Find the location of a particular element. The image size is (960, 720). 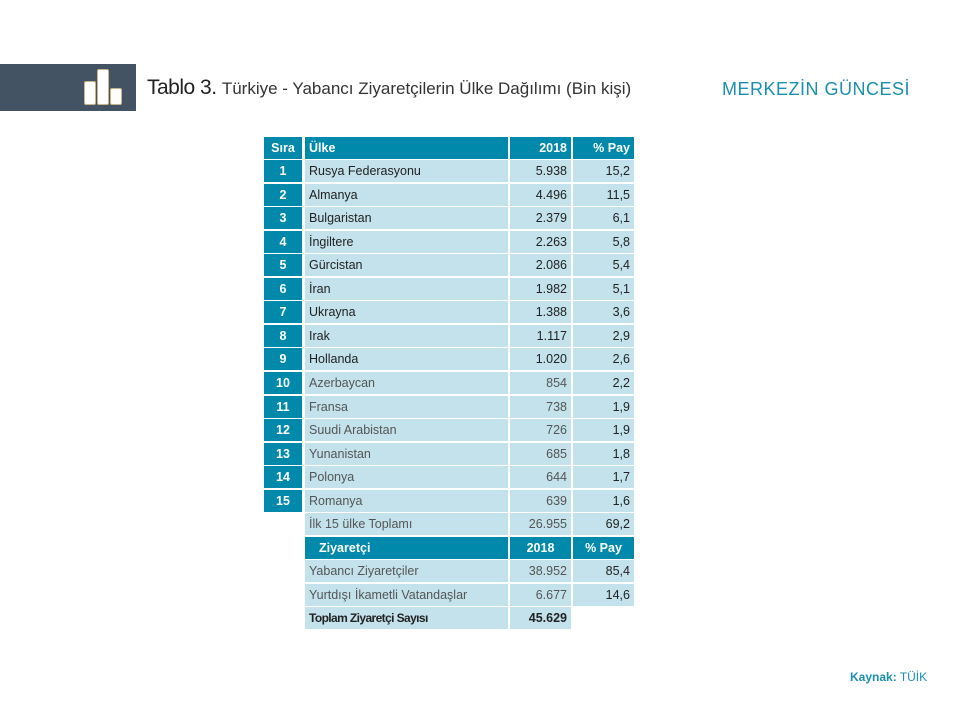

header-band is located at coordinates (68, 87).